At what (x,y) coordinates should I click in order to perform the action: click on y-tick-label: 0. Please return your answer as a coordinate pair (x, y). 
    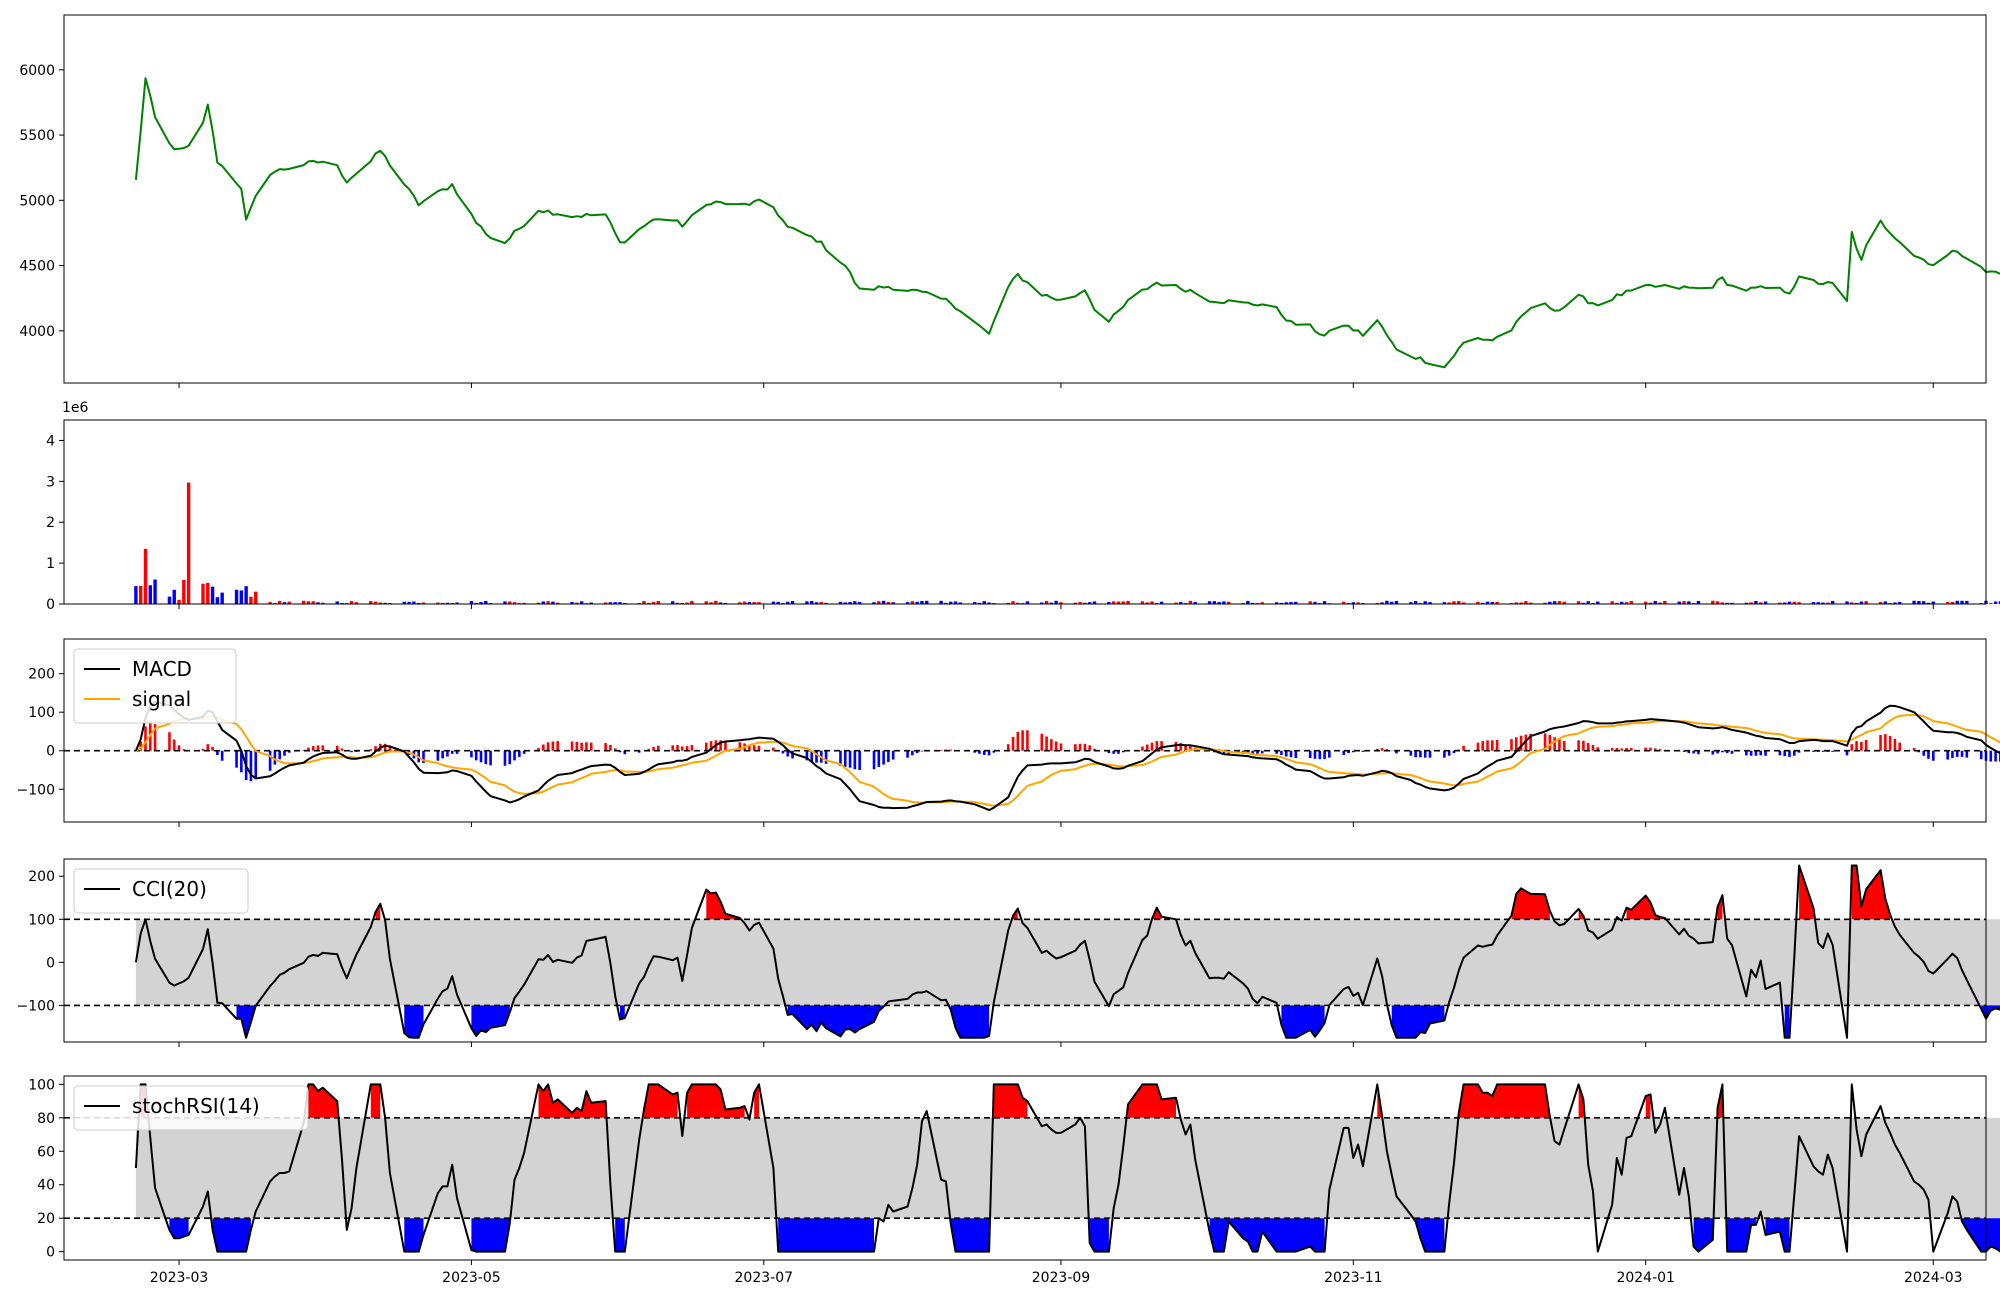
    Looking at the image, I should click on (50, 963).